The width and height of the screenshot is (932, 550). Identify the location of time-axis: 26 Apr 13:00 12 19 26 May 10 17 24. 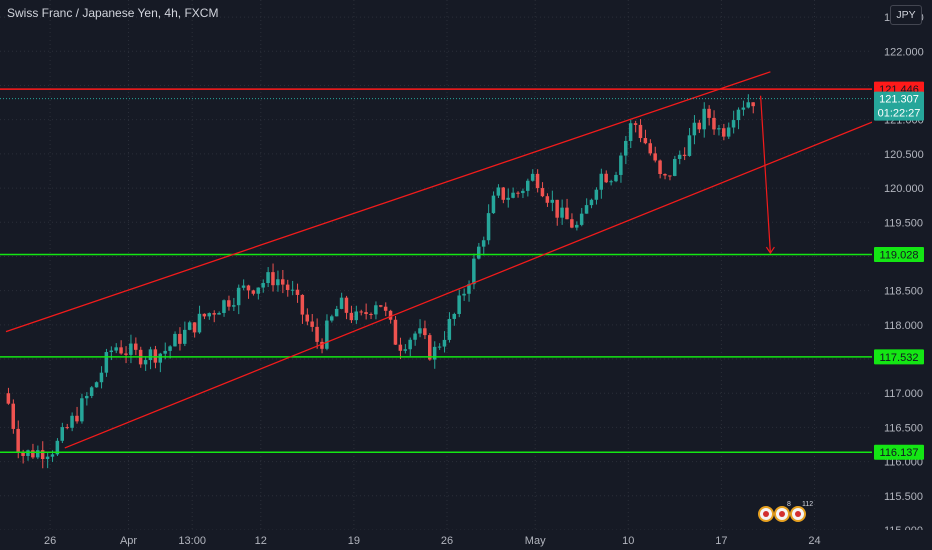
(466, 540).